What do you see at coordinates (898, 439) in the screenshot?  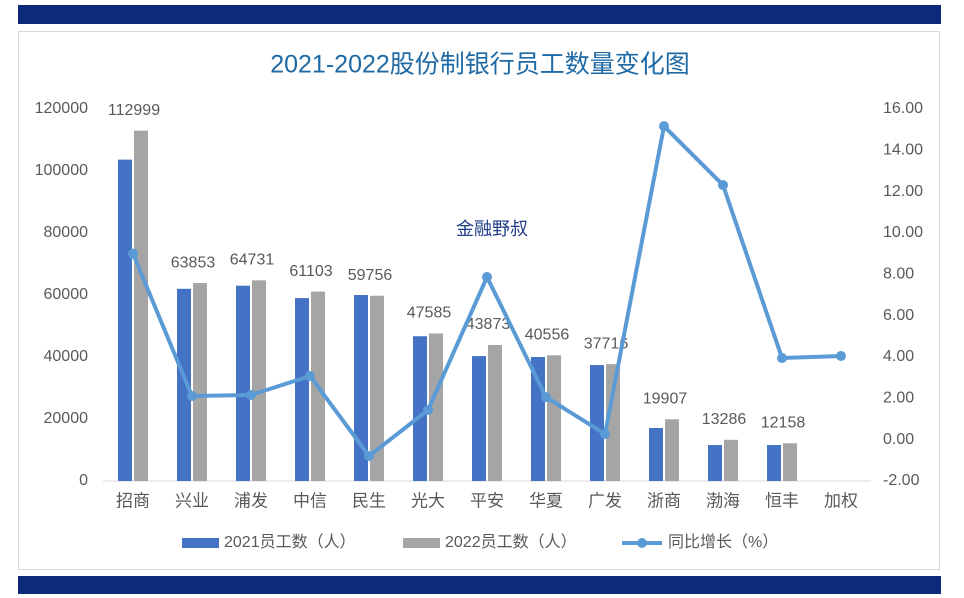 I see `y2-tick-label: 0.00` at bounding box center [898, 439].